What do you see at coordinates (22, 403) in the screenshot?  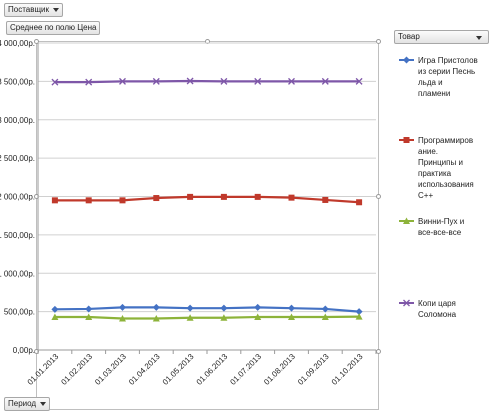 I see `axis-field-label: Период` at bounding box center [22, 403].